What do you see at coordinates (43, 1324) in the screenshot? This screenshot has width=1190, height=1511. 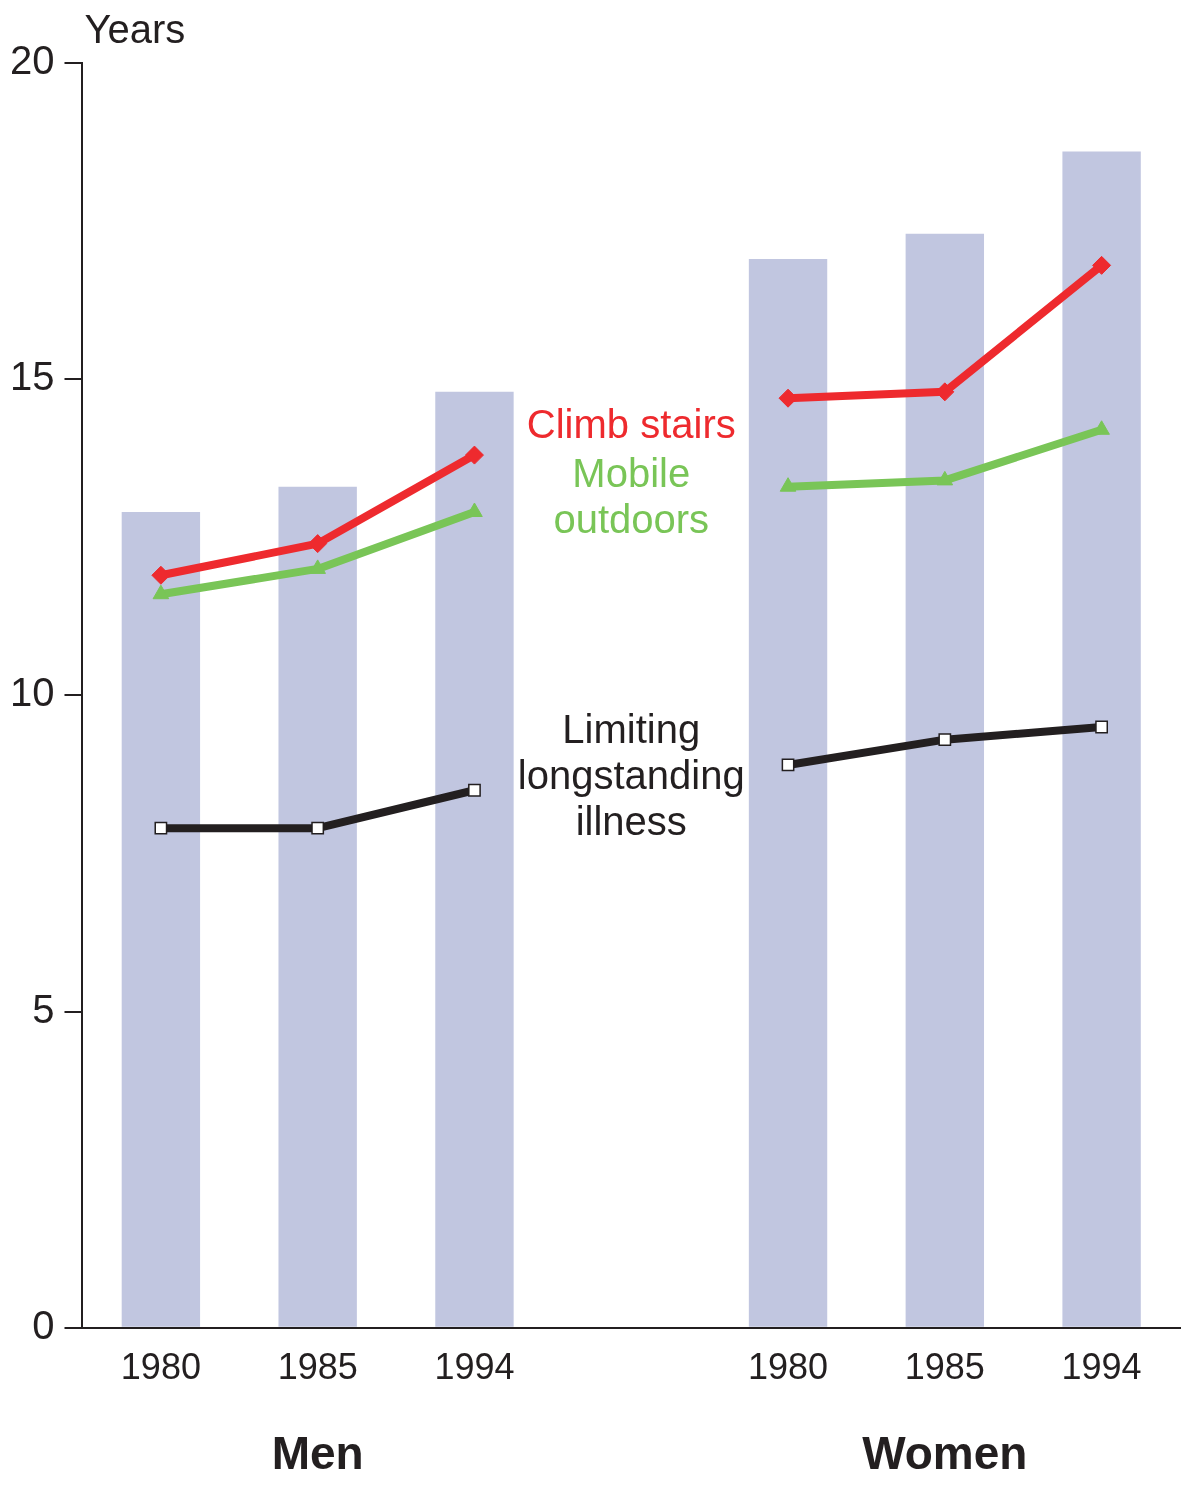 I see `y-tick-label: 0` at bounding box center [43, 1324].